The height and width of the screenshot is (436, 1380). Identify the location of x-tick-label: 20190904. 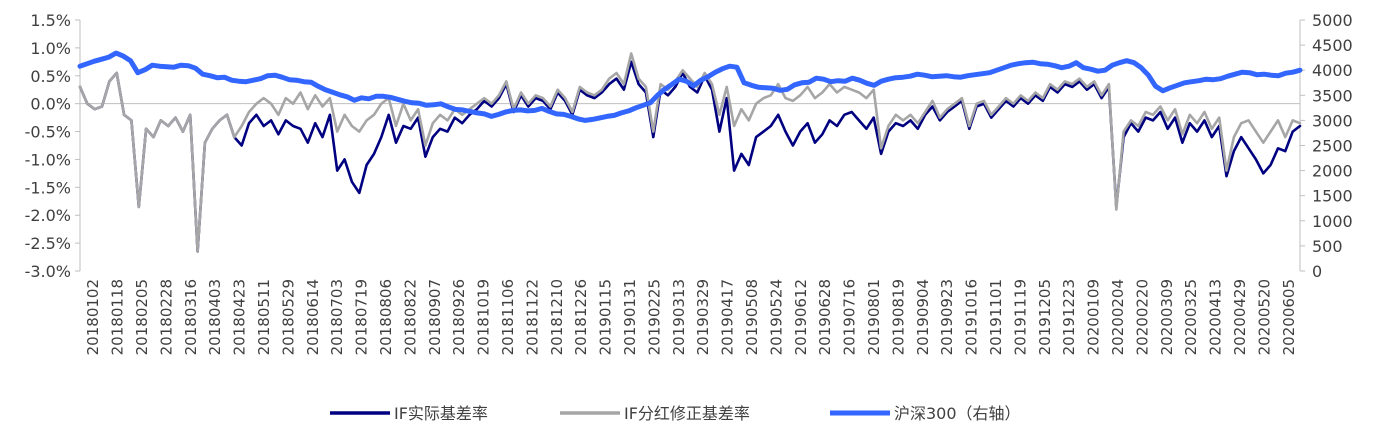
(923, 317).